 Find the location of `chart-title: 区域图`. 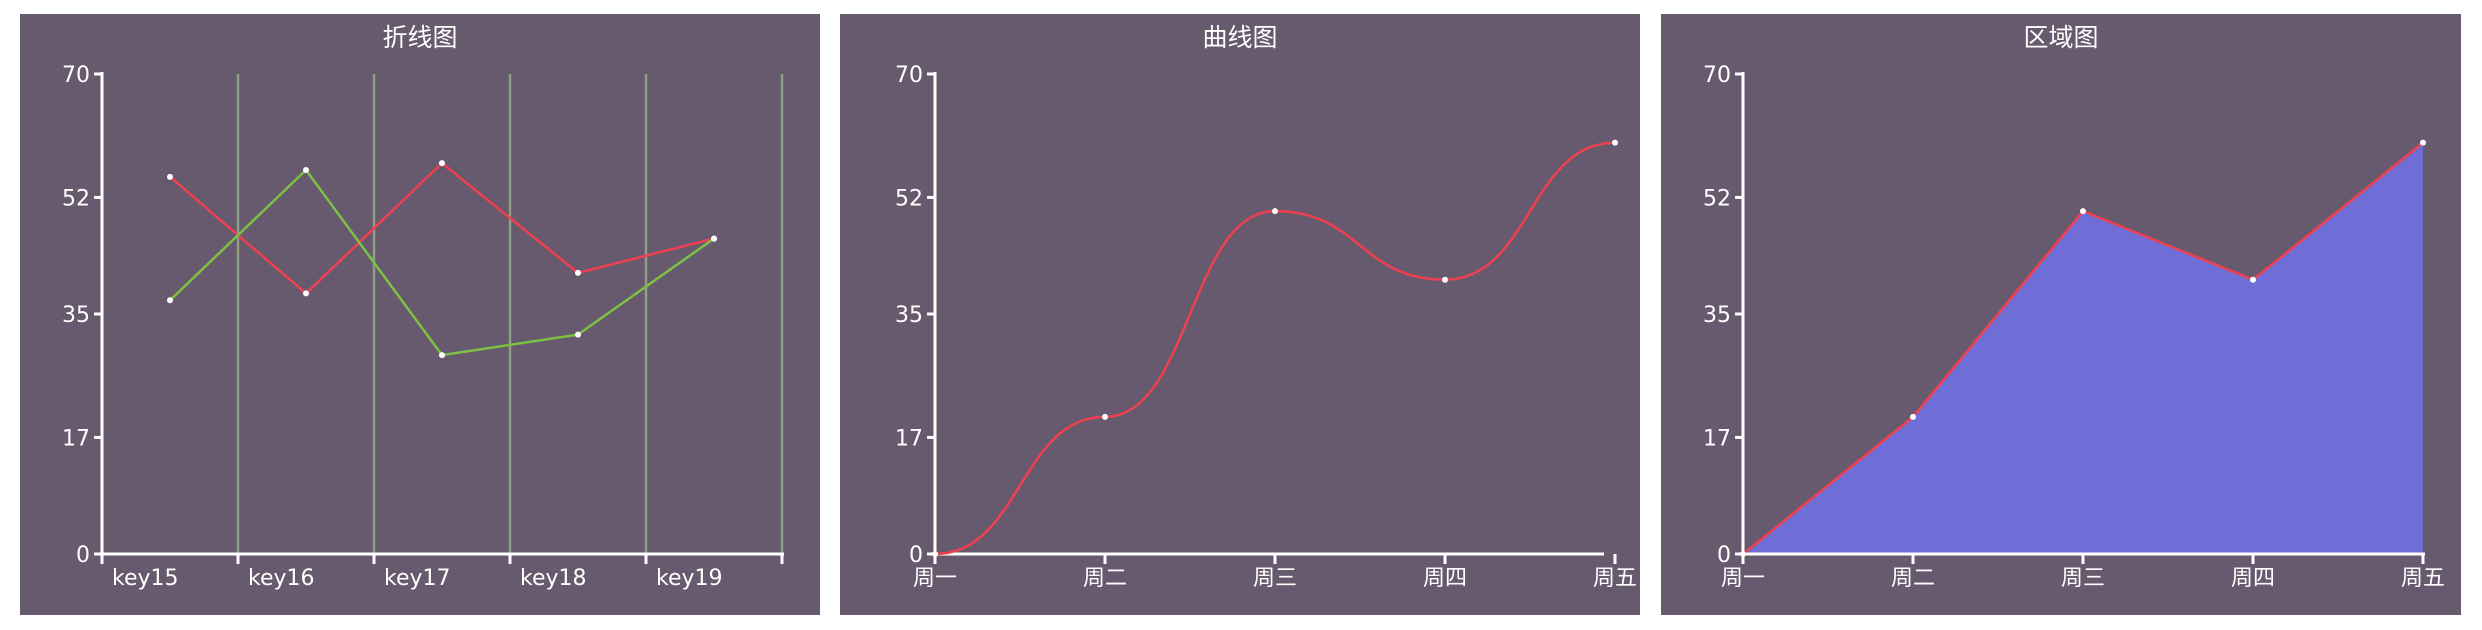

chart-title: 区域图 is located at coordinates (2061, 37).